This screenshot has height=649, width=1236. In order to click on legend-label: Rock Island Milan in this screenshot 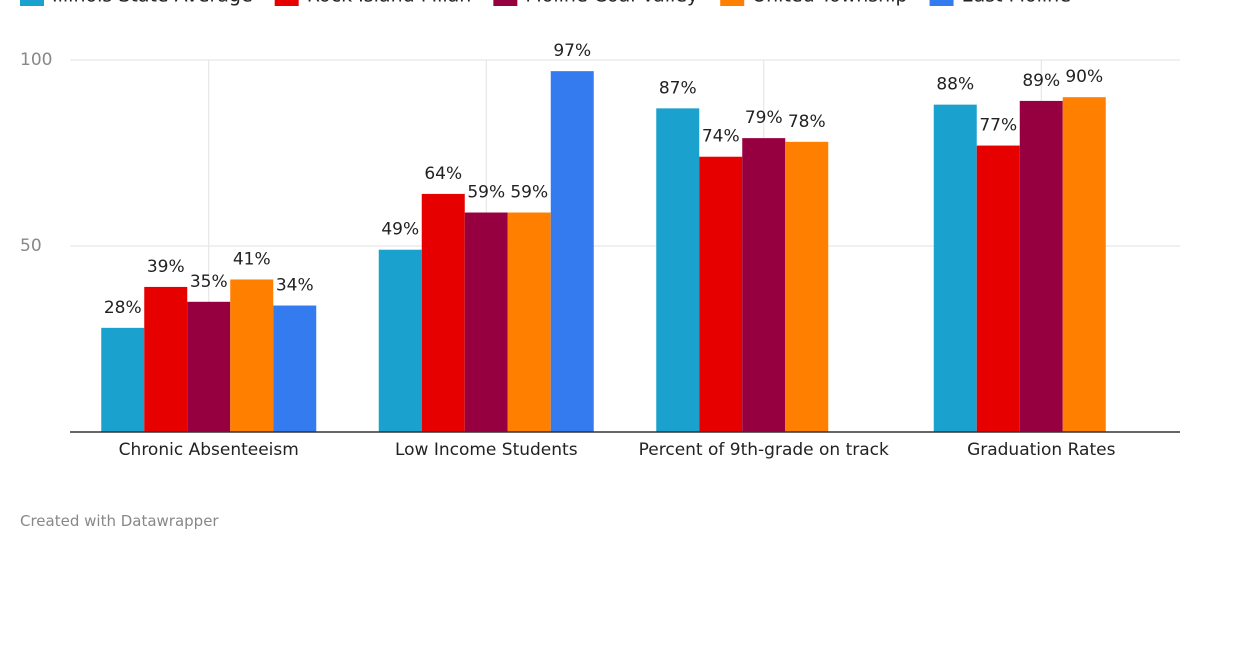, I will do `click(389, 3)`.